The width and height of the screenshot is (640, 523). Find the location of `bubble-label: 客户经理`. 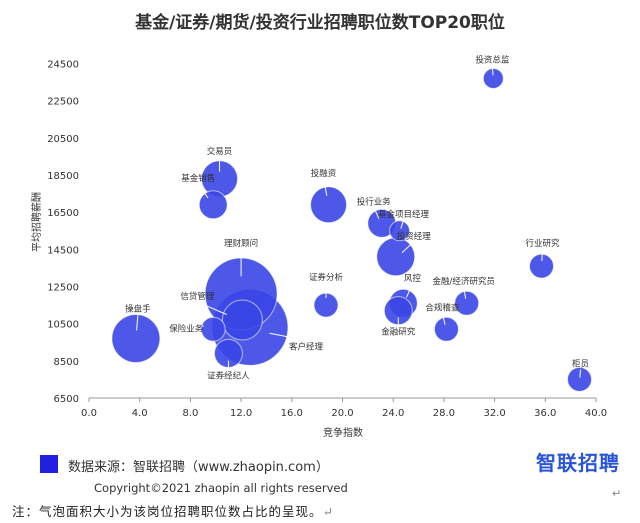

bubble-label: 客户经理 is located at coordinates (306, 346).